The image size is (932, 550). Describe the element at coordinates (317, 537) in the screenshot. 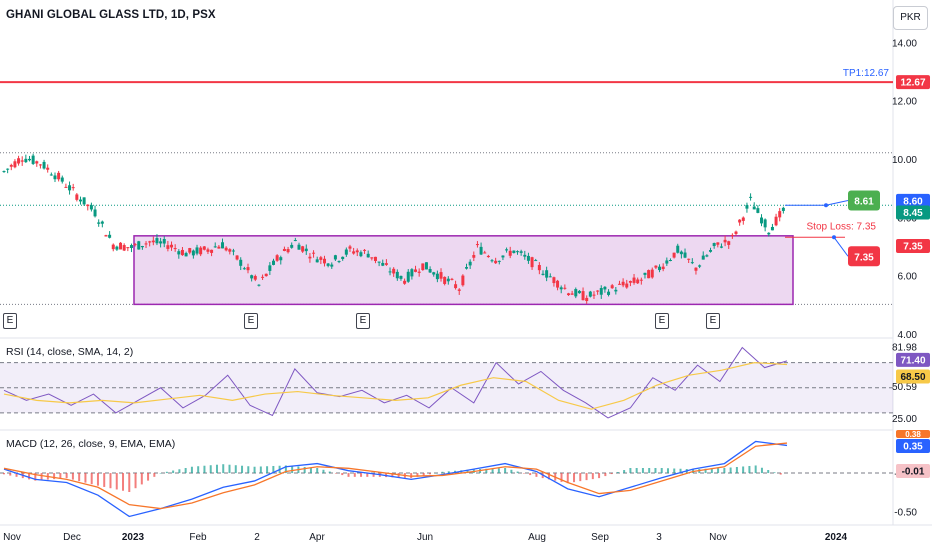

I see `x-tick-label: Apr` at that location.